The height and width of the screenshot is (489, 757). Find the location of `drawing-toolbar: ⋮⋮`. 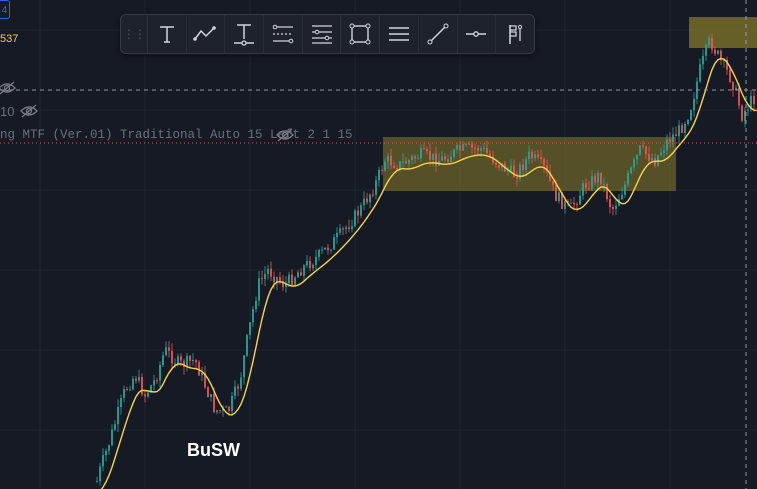

drawing-toolbar: ⋮⋮ is located at coordinates (327, 34).